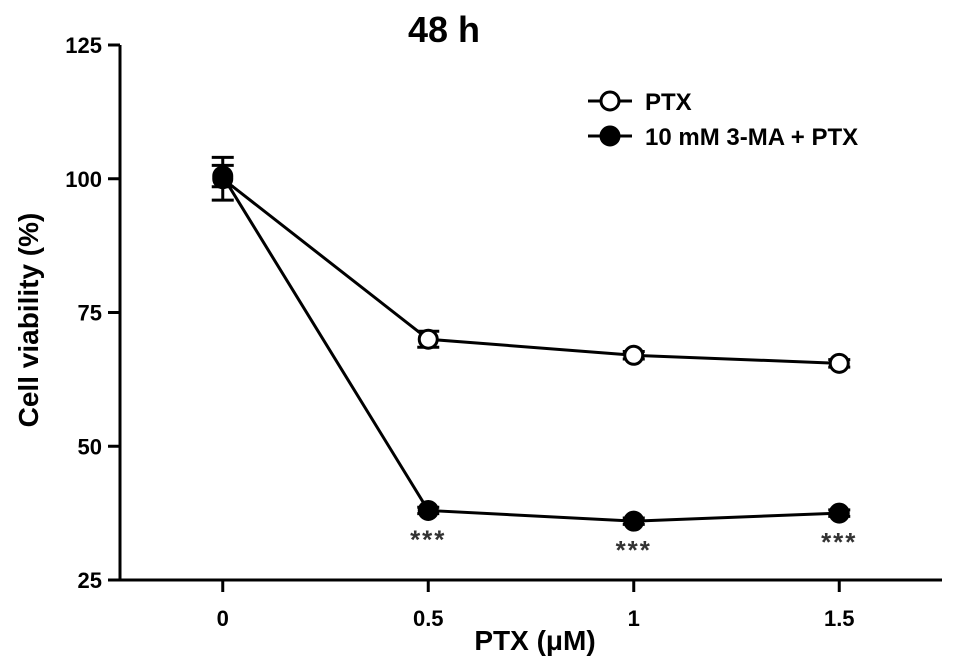 This screenshot has width=969, height=672. I want to click on legend-marker-ptx, so click(610, 101).